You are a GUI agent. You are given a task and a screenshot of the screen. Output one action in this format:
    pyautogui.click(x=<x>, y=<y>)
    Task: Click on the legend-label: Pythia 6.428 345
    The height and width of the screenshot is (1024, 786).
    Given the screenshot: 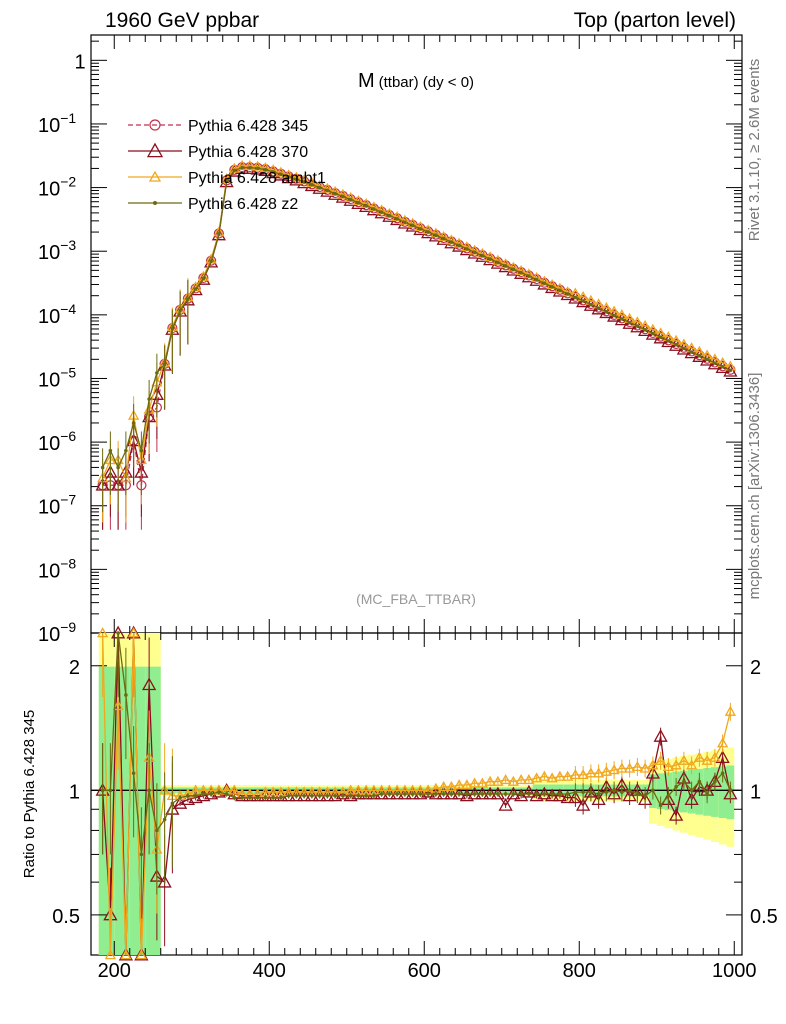 What is the action you would take?
    pyautogui.click(x=248, y=126)
    